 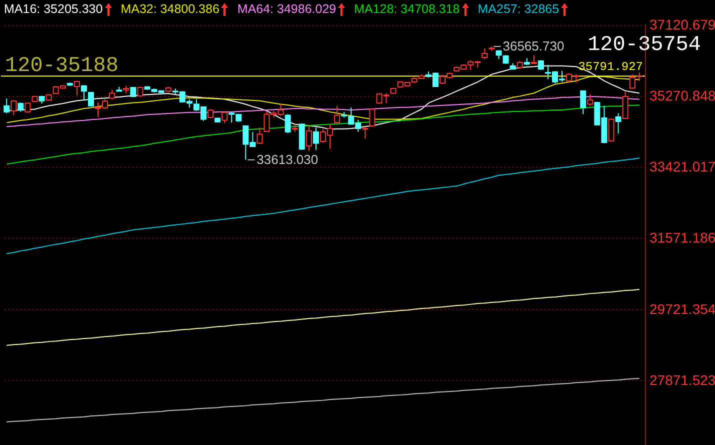 I want to click on ref-line-label: 35791.927, so click(x=610, y=67).